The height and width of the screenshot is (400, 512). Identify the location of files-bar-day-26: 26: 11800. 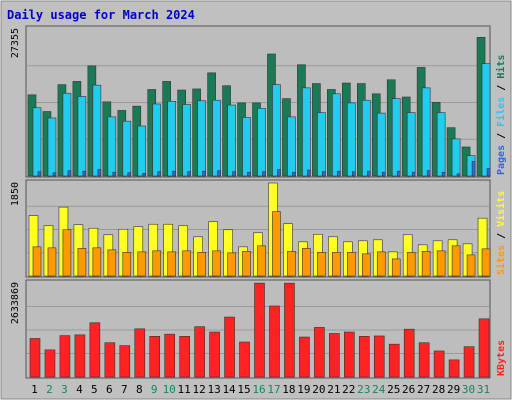
(411, 144).